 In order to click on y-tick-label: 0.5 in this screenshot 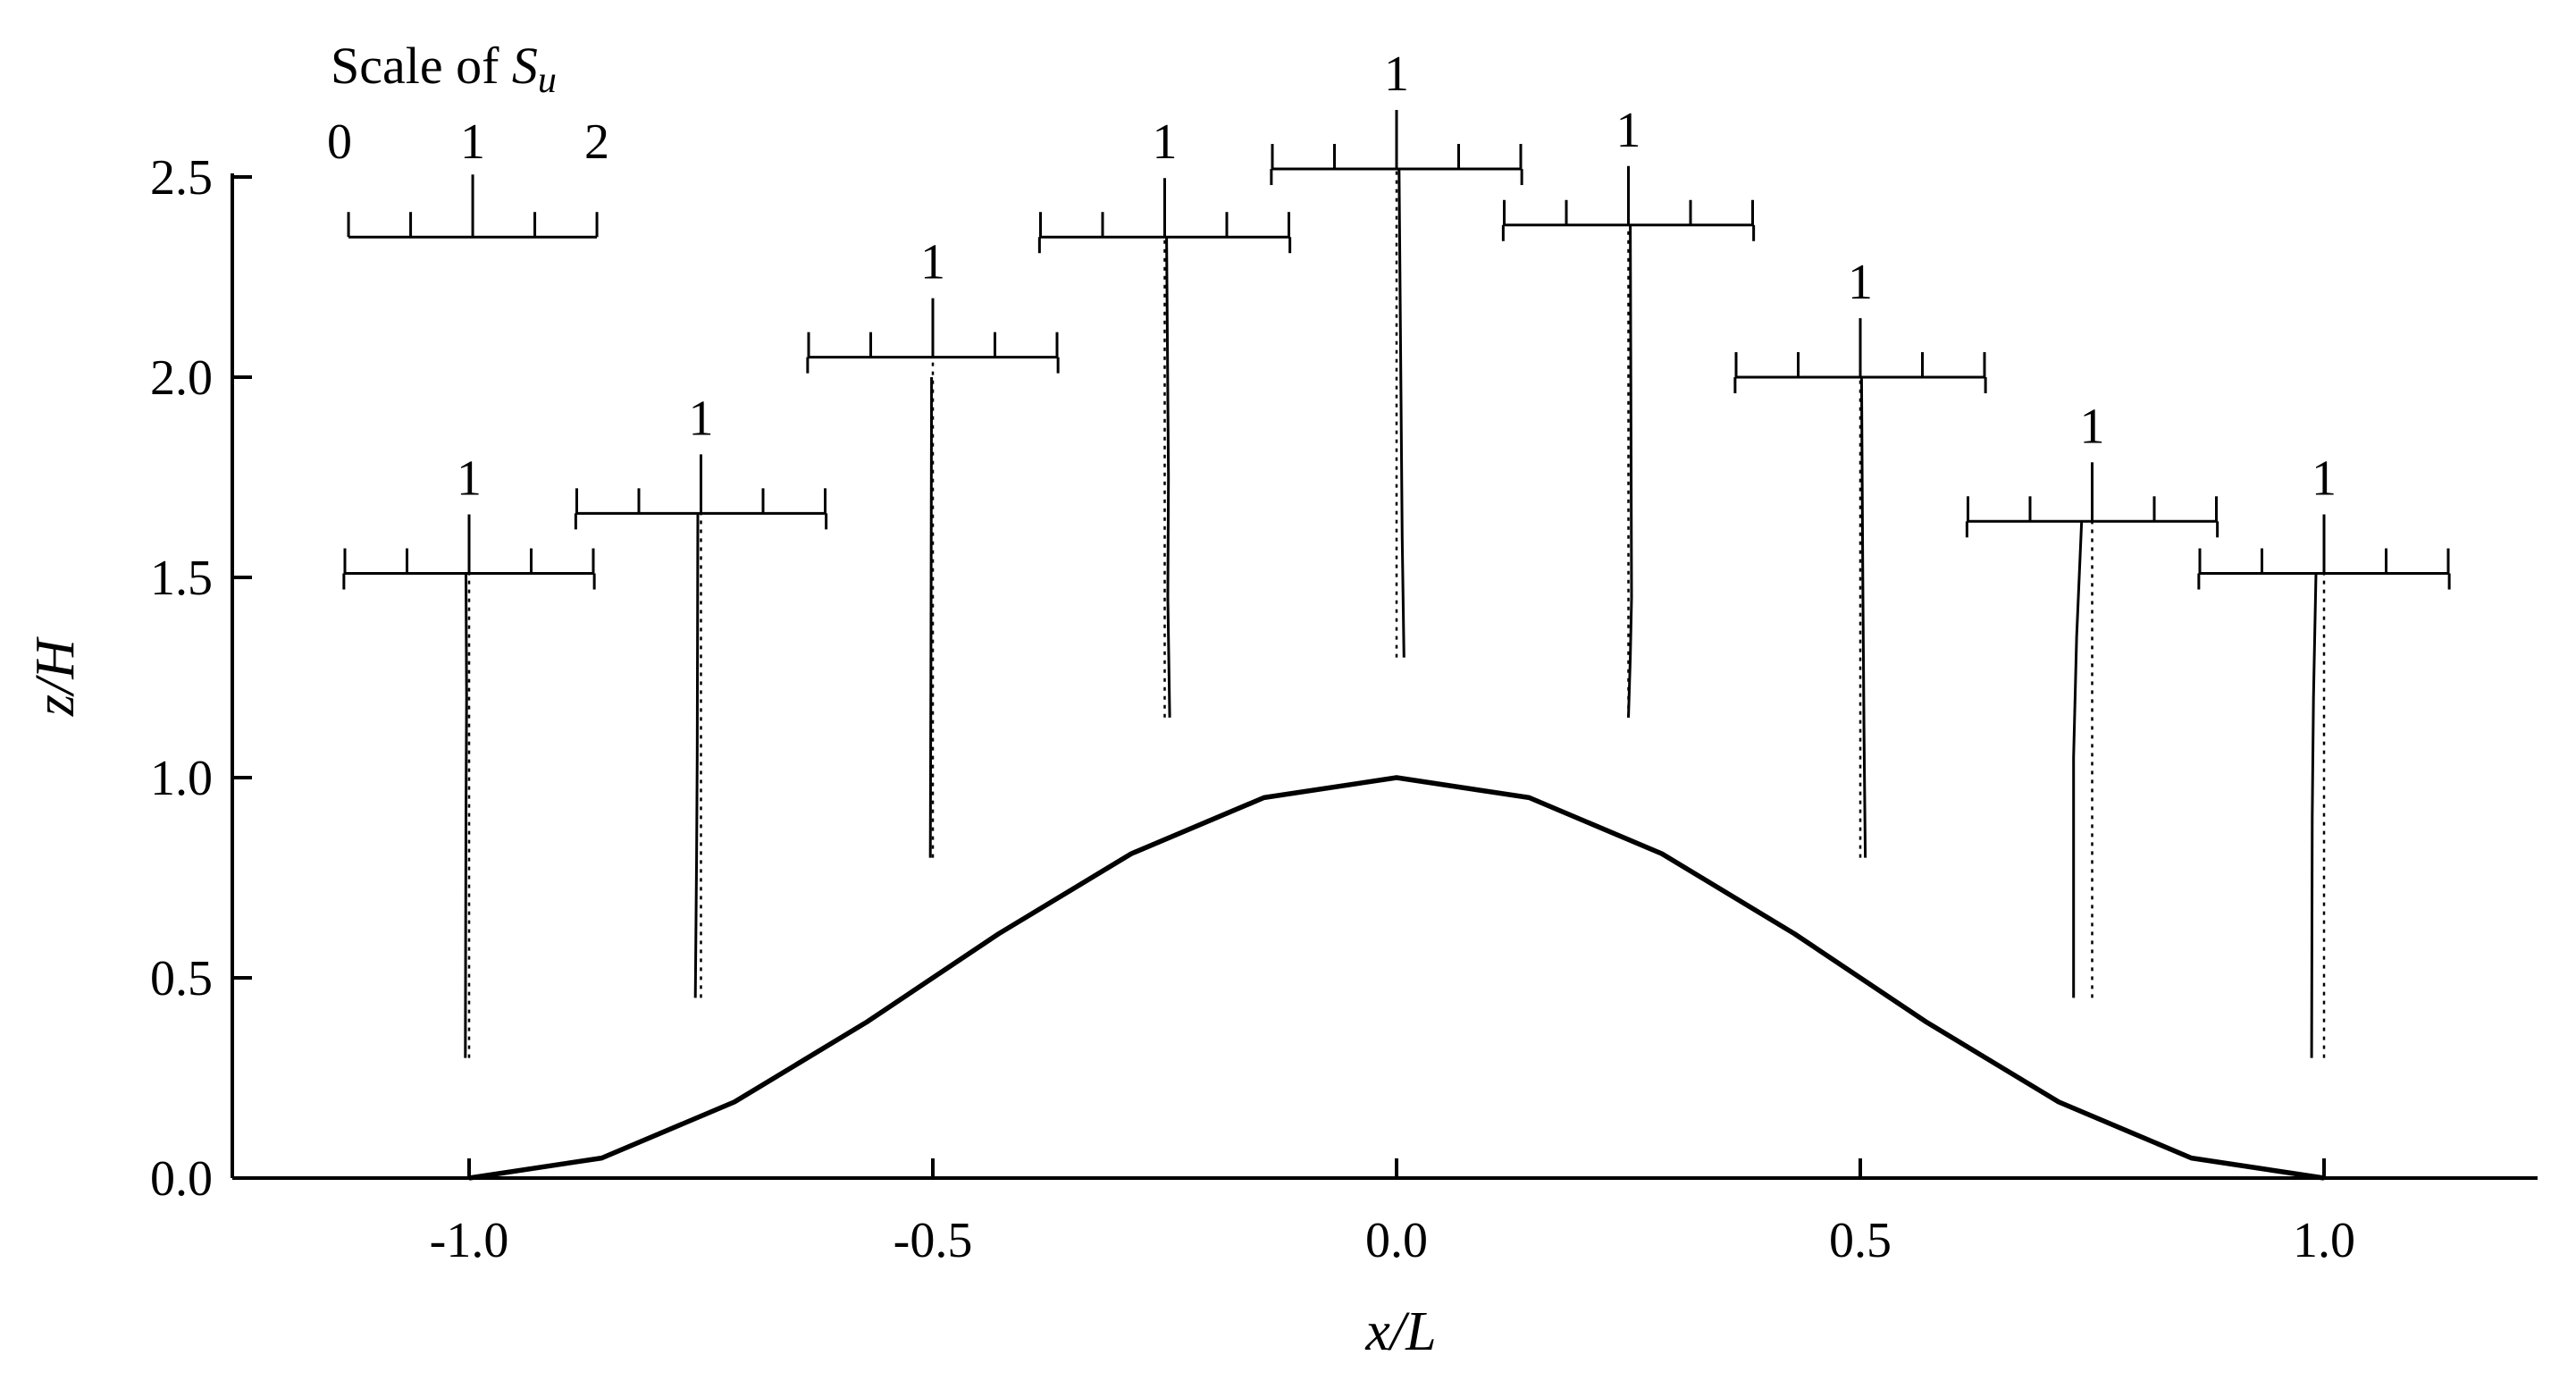, I will do `click(181, 978)`.